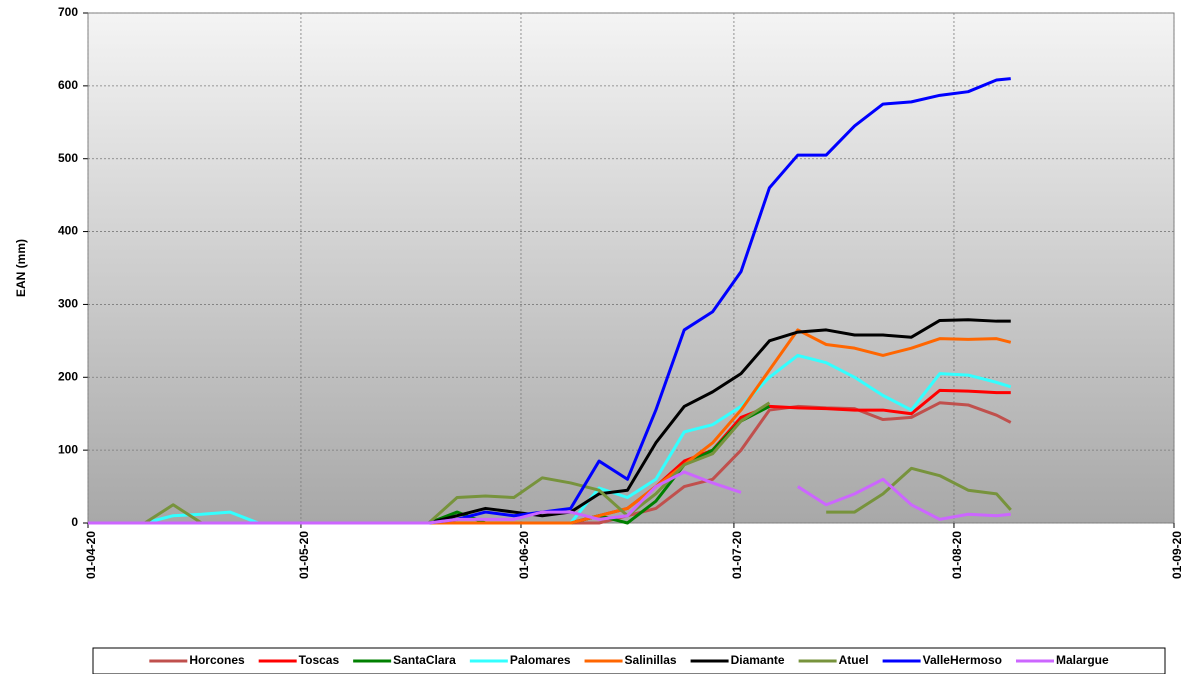 The image size is (1184, 674). I want to click on y-tick-label: 200, so click(68, 376).